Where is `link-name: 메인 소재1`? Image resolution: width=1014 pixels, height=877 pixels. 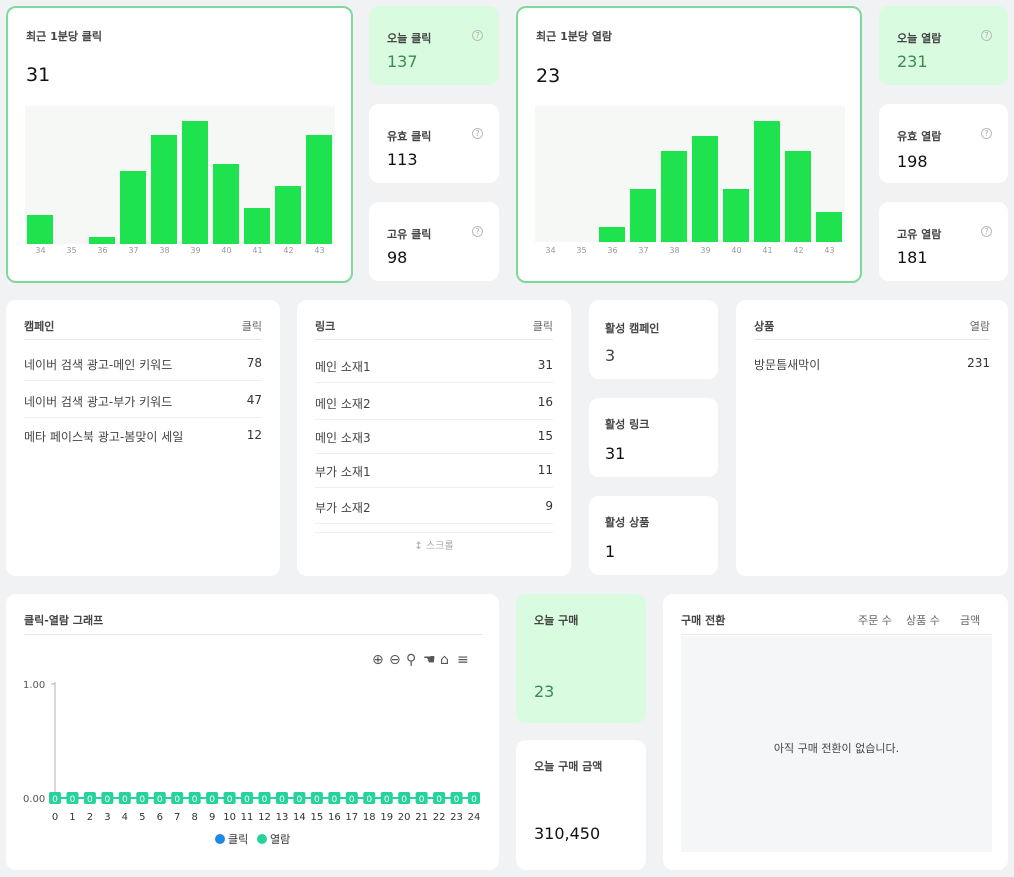
link-name: 메인 소재1 is located at coordinates (343, 367).